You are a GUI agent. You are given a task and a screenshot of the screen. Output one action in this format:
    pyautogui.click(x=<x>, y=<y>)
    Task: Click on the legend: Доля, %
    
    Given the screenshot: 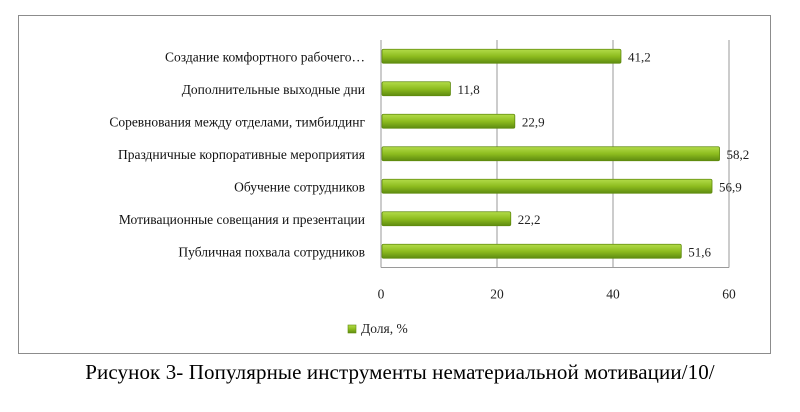 What is the action you would take?
    pyautogui.click(x=377, y=328)
    